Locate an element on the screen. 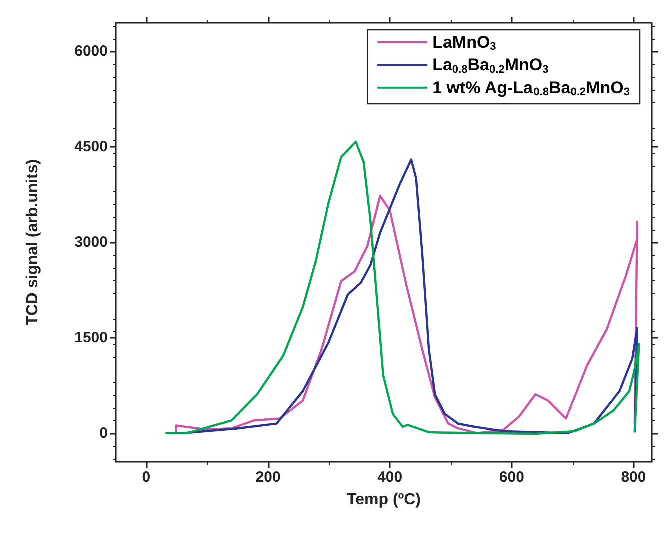 The height and width of the screenshot is (534, 670). y-tick-label: 4500 is located at coordinates (91, 147).